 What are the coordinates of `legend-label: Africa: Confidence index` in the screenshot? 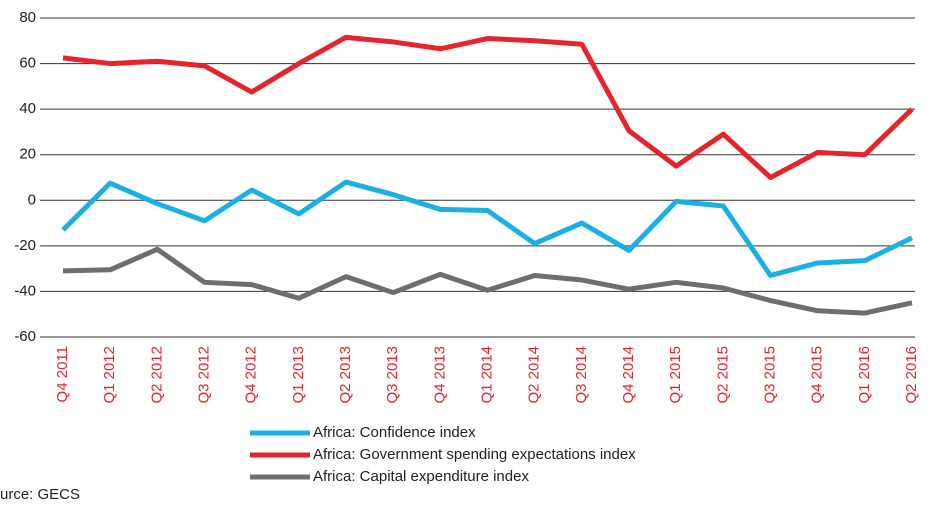 It's located at (394, 432).